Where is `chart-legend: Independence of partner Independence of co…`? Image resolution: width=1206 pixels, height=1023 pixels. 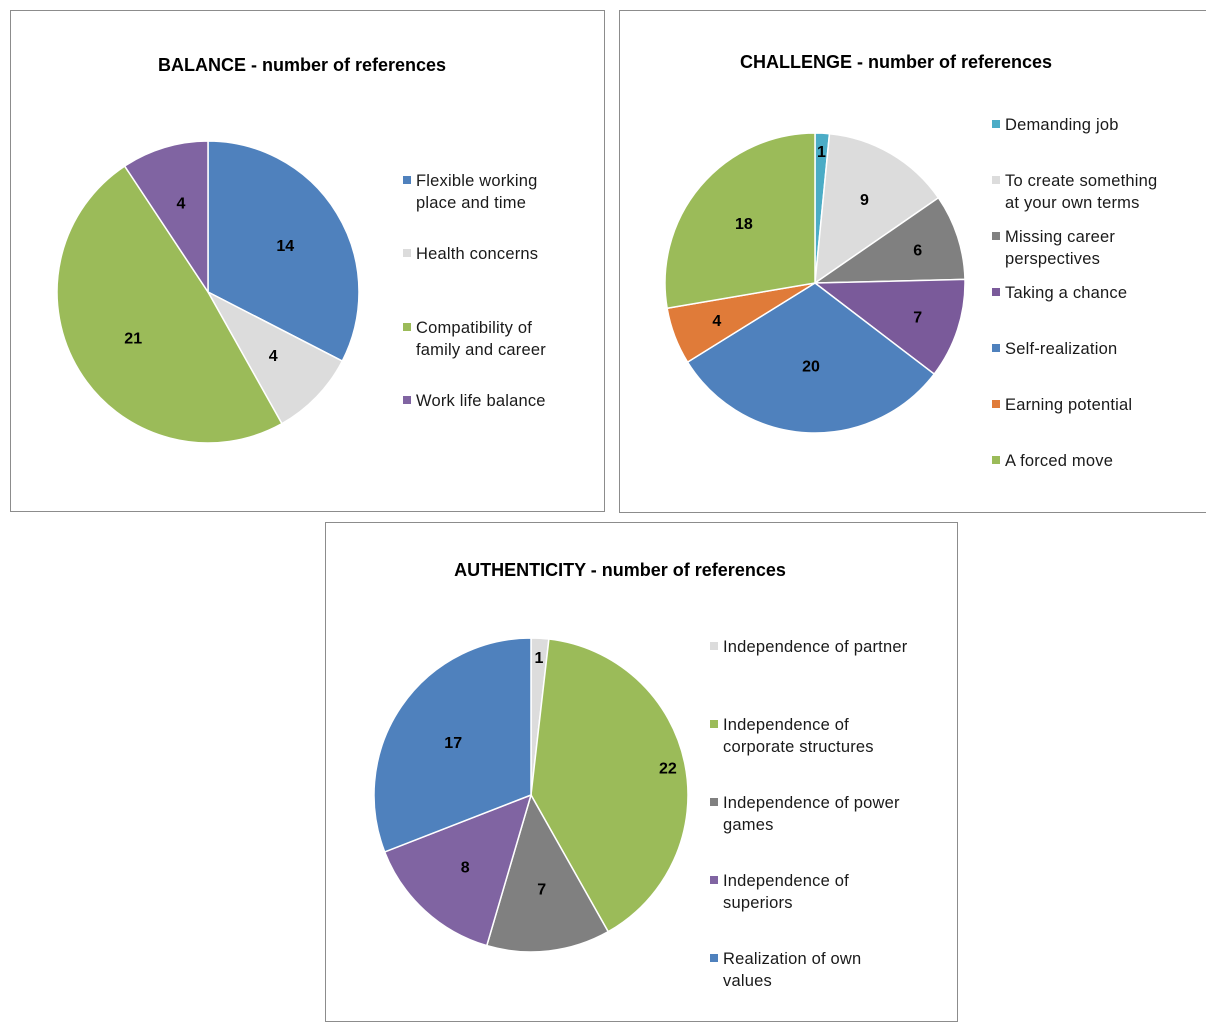
chart-legend: Independence of partner Independence of co… is located at coordinates (809, 814).